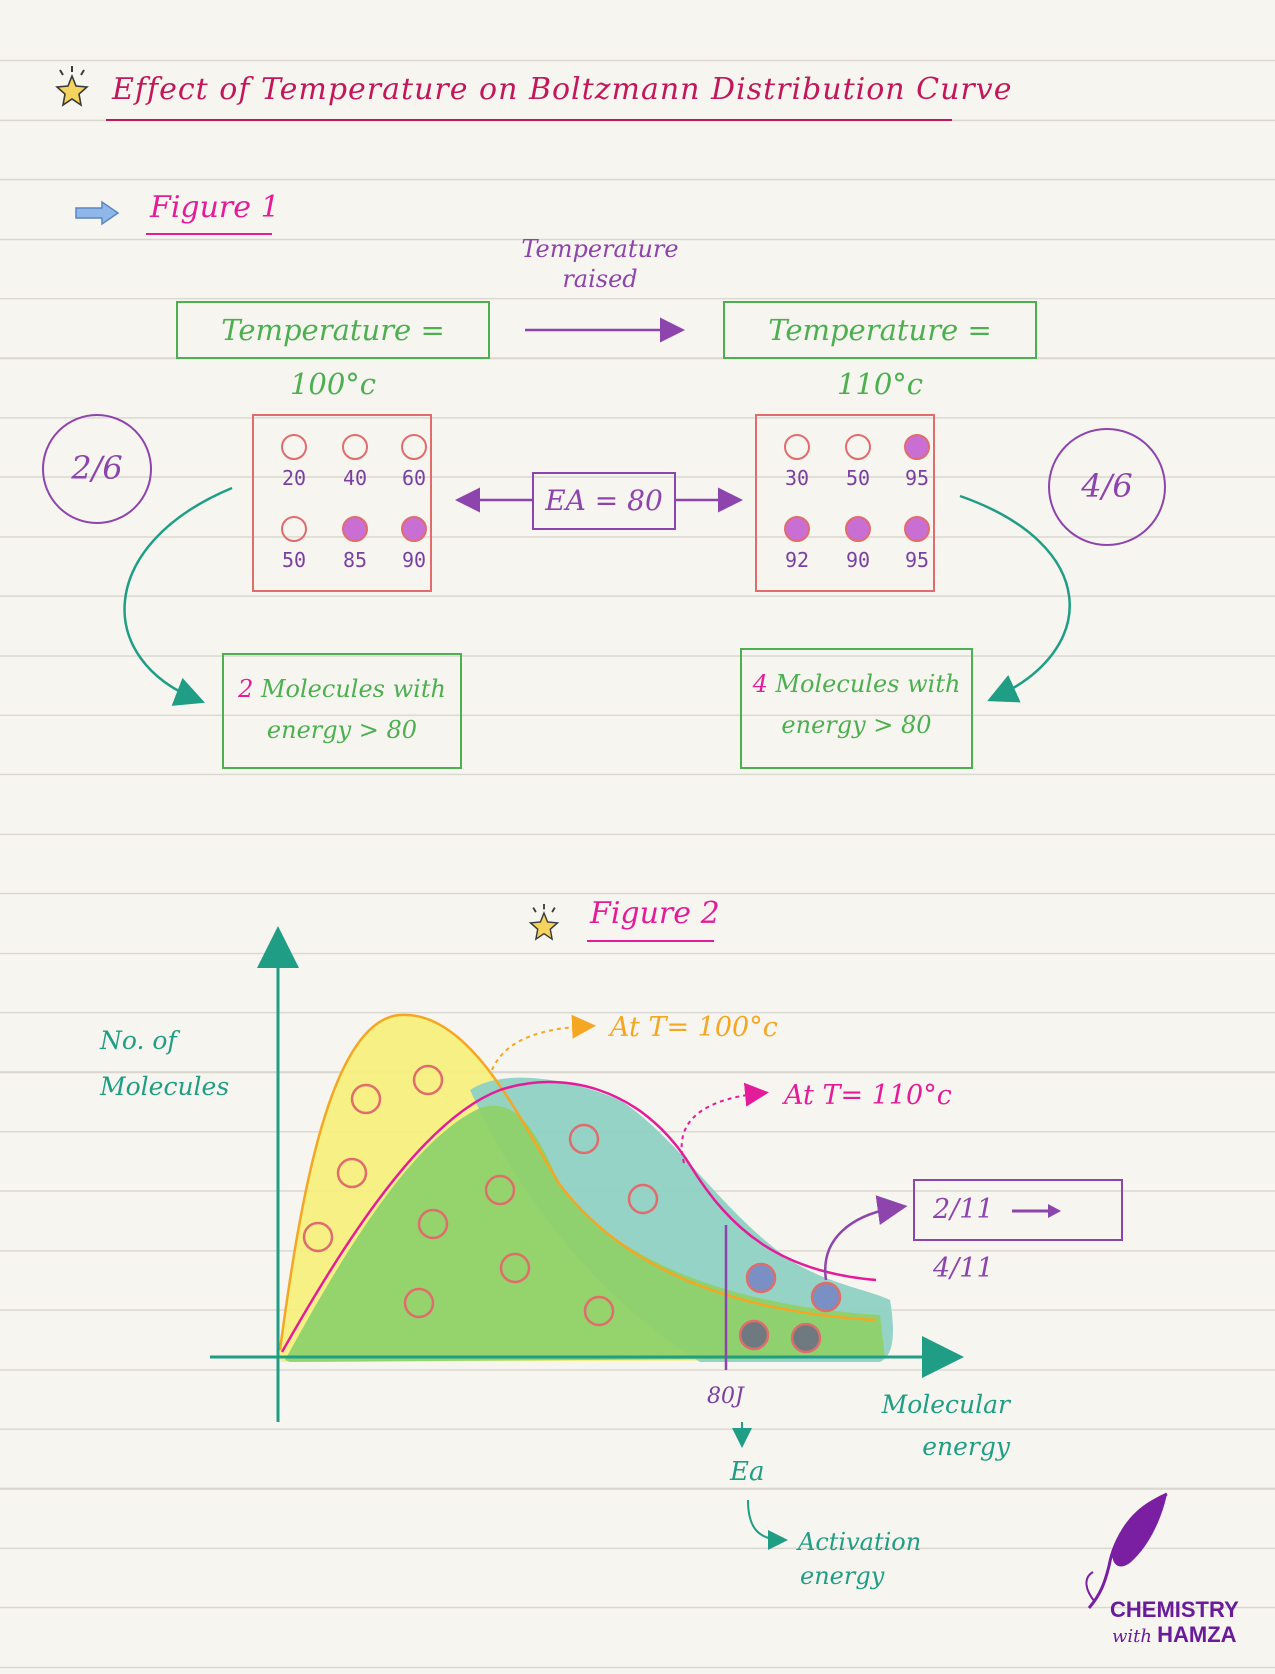  Describe the element at coordinates (342, 503) in the screenshot. I see `molecule-grid-left: 20 40 60 50 85 90` at that location.